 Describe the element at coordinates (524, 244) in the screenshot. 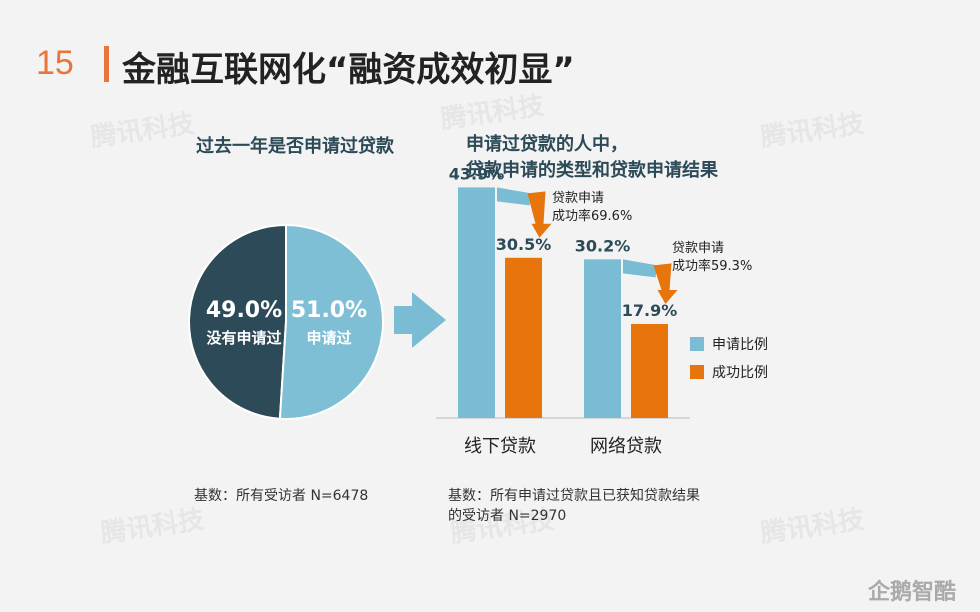

I see `bar-value-label: 30.5%` at that location.